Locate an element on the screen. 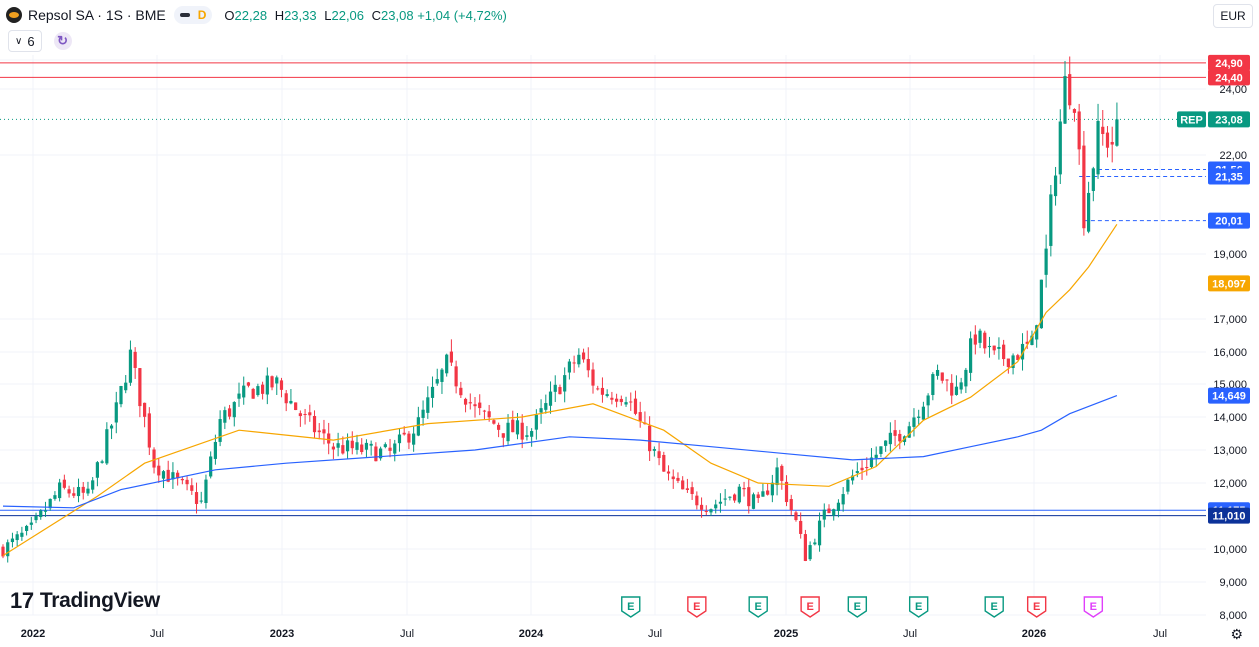 The width and height of the screenshot is (1259, 647). minus-icon is located at coordinates (184, 15).